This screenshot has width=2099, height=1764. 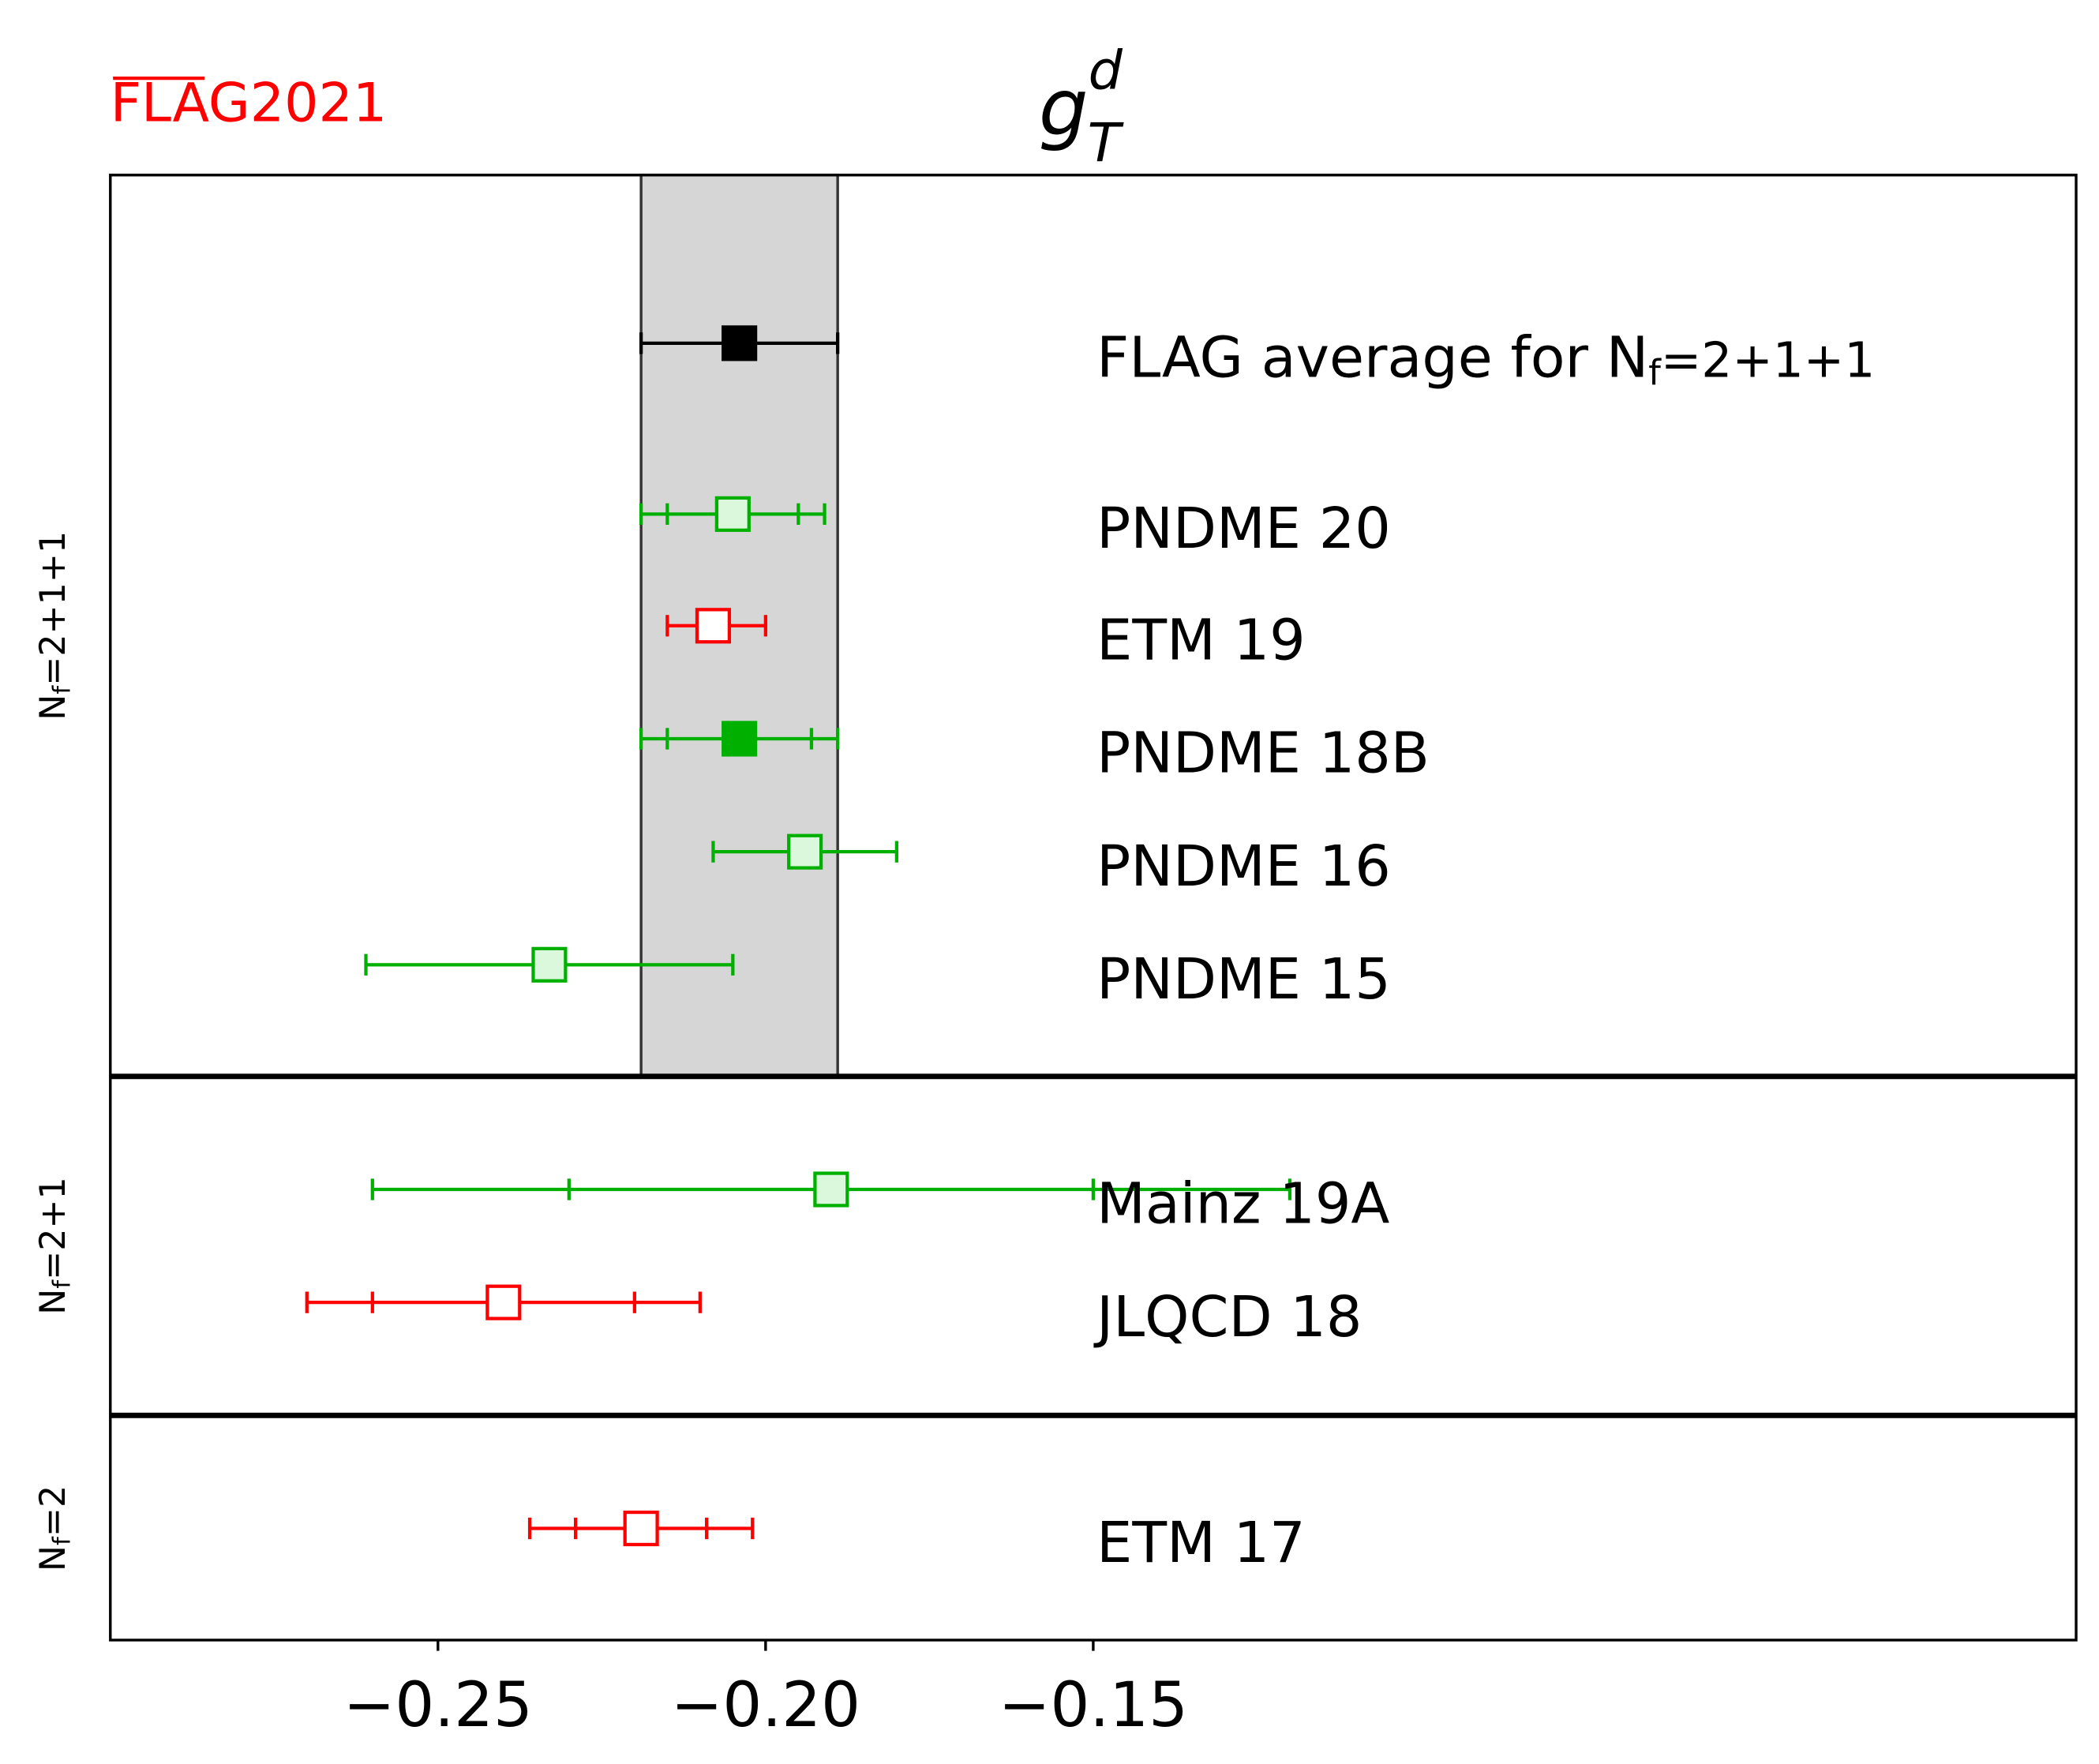 I want to click on x-tick-label: −0.20, so click(x=765, y=1705).